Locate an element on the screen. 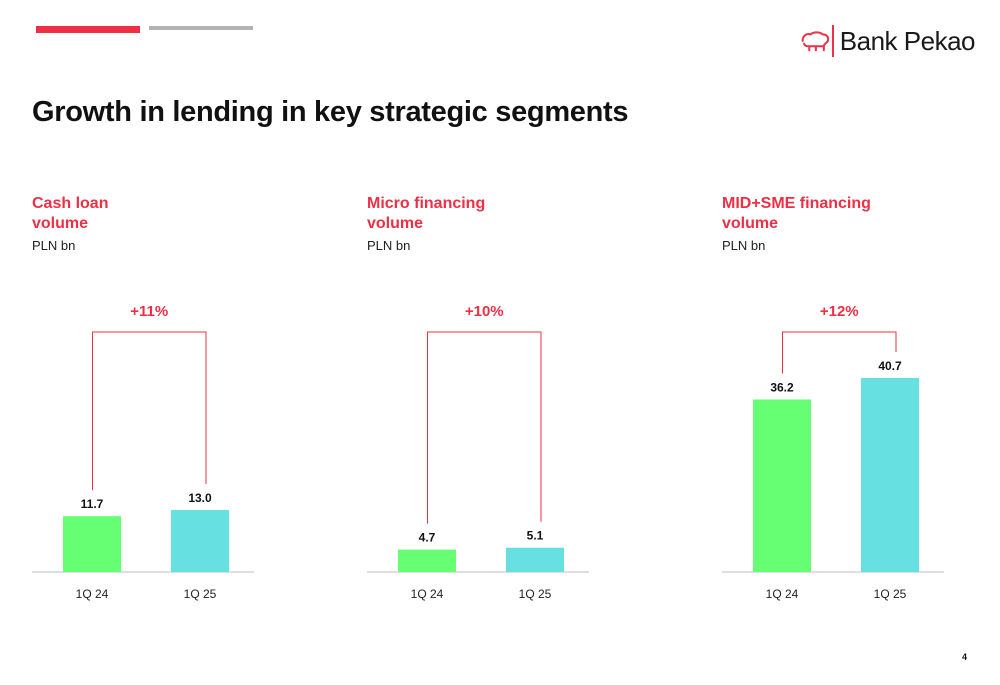 The image size is (1000, 685). chart-title: MID+SME financing volume is located at coordinates (822, 214).